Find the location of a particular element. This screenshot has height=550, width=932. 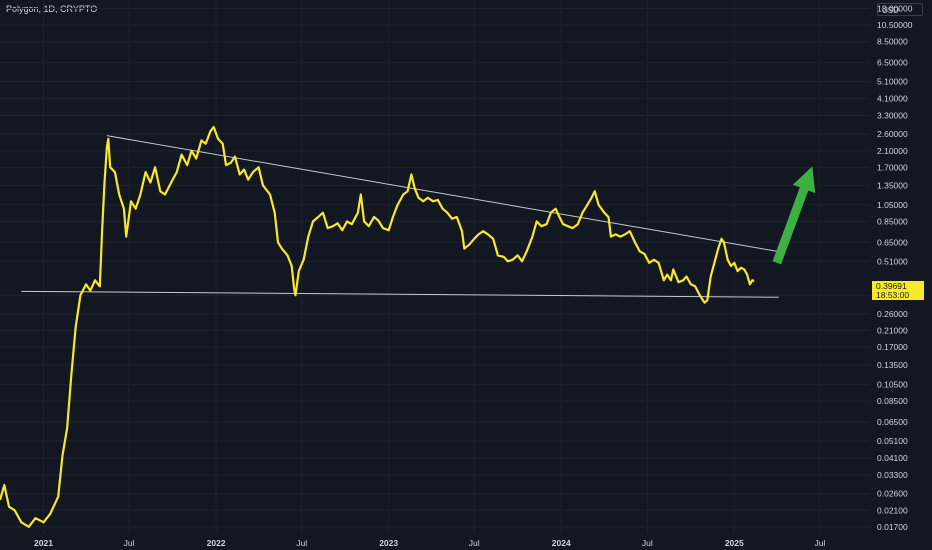

price-tick-label: 6.50000 is located at coordinates (892, 63).